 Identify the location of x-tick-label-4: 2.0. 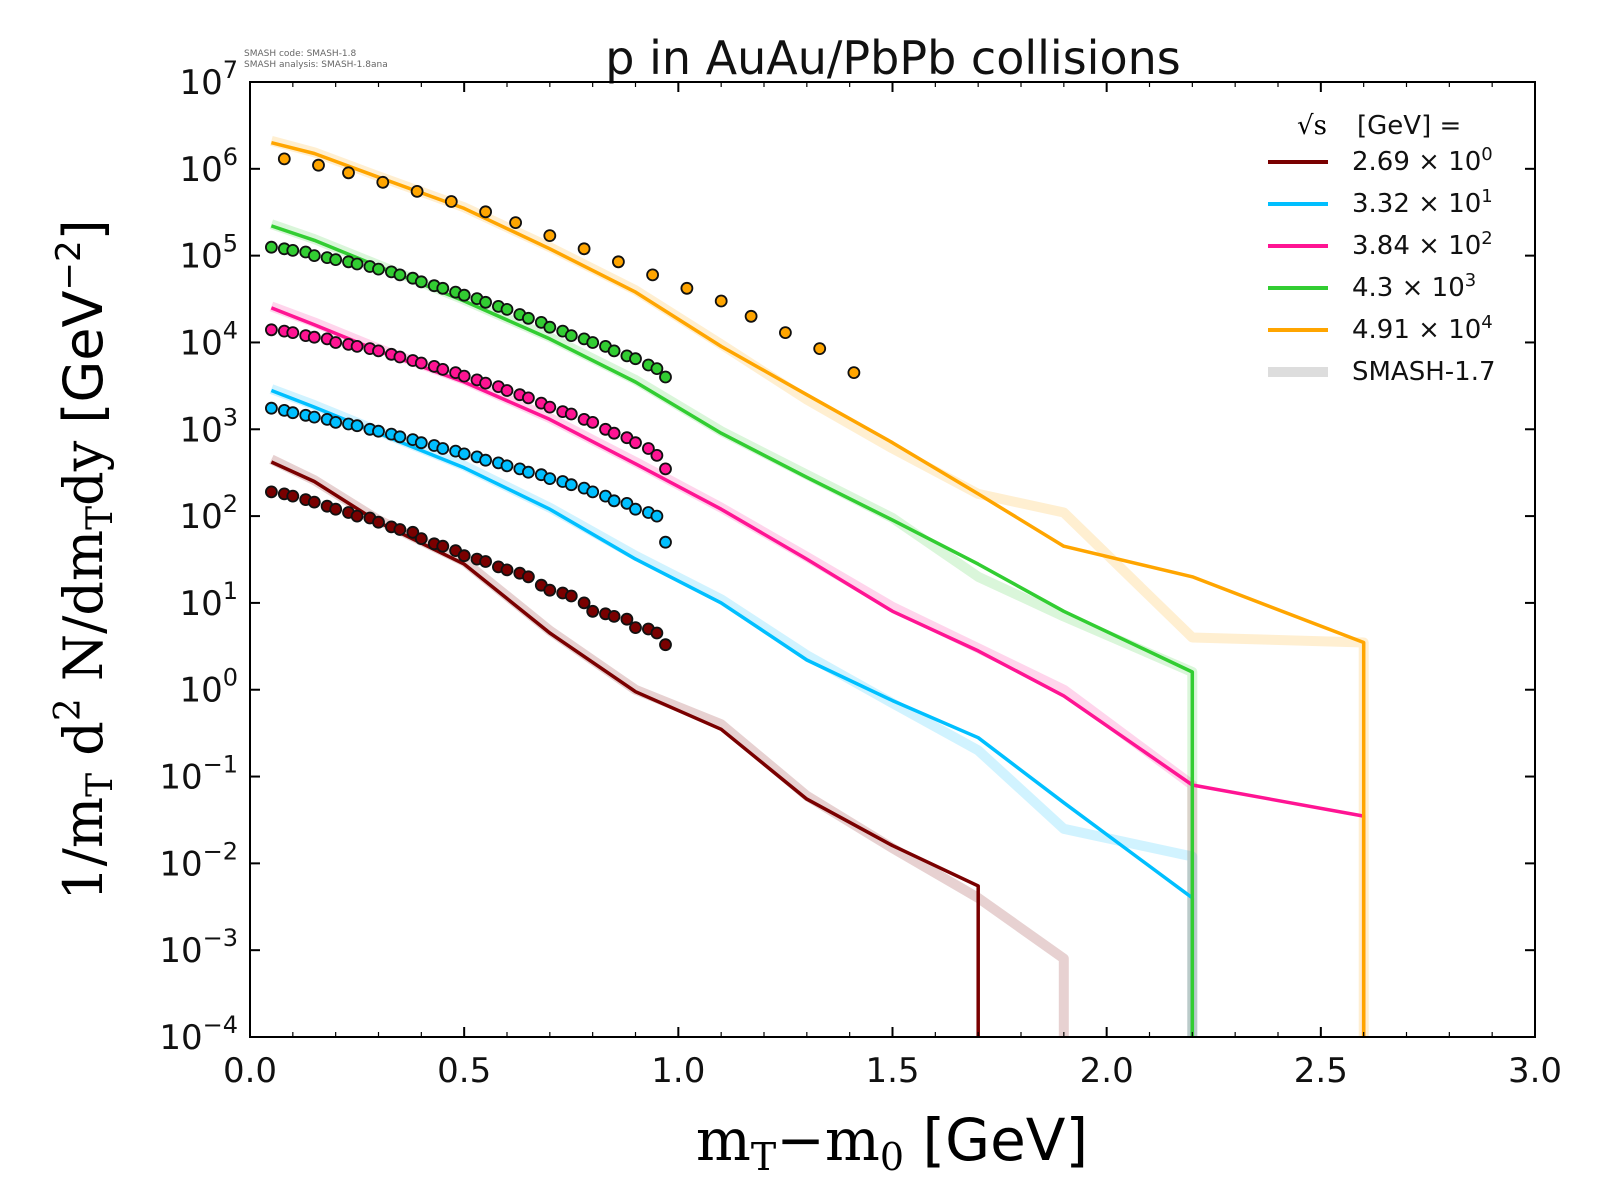
(1107, 1071).